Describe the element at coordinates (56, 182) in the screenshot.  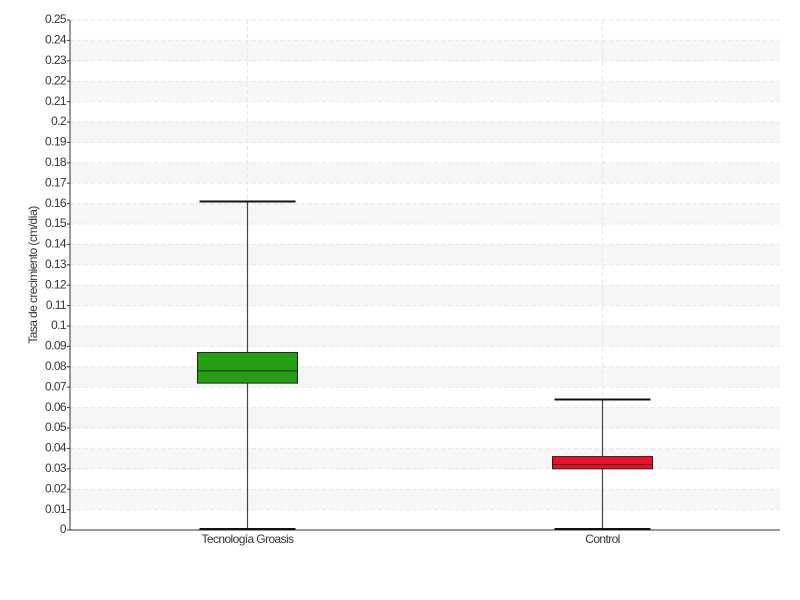
I see `y-tick-label: 0.17` at that location.